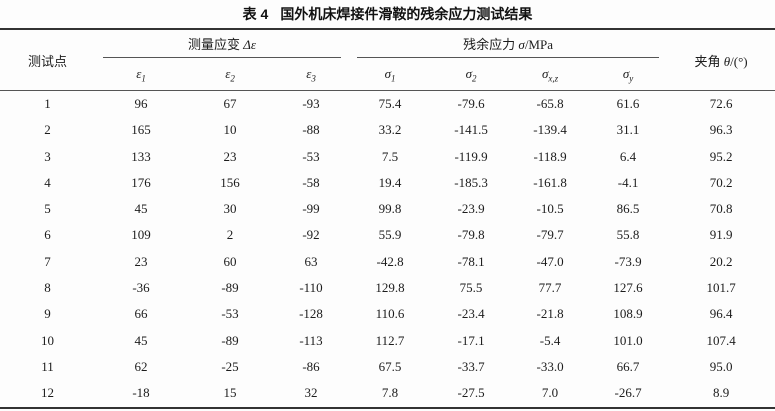  I want to click on cell-sigma-1: 129.8, so click(390, 288).